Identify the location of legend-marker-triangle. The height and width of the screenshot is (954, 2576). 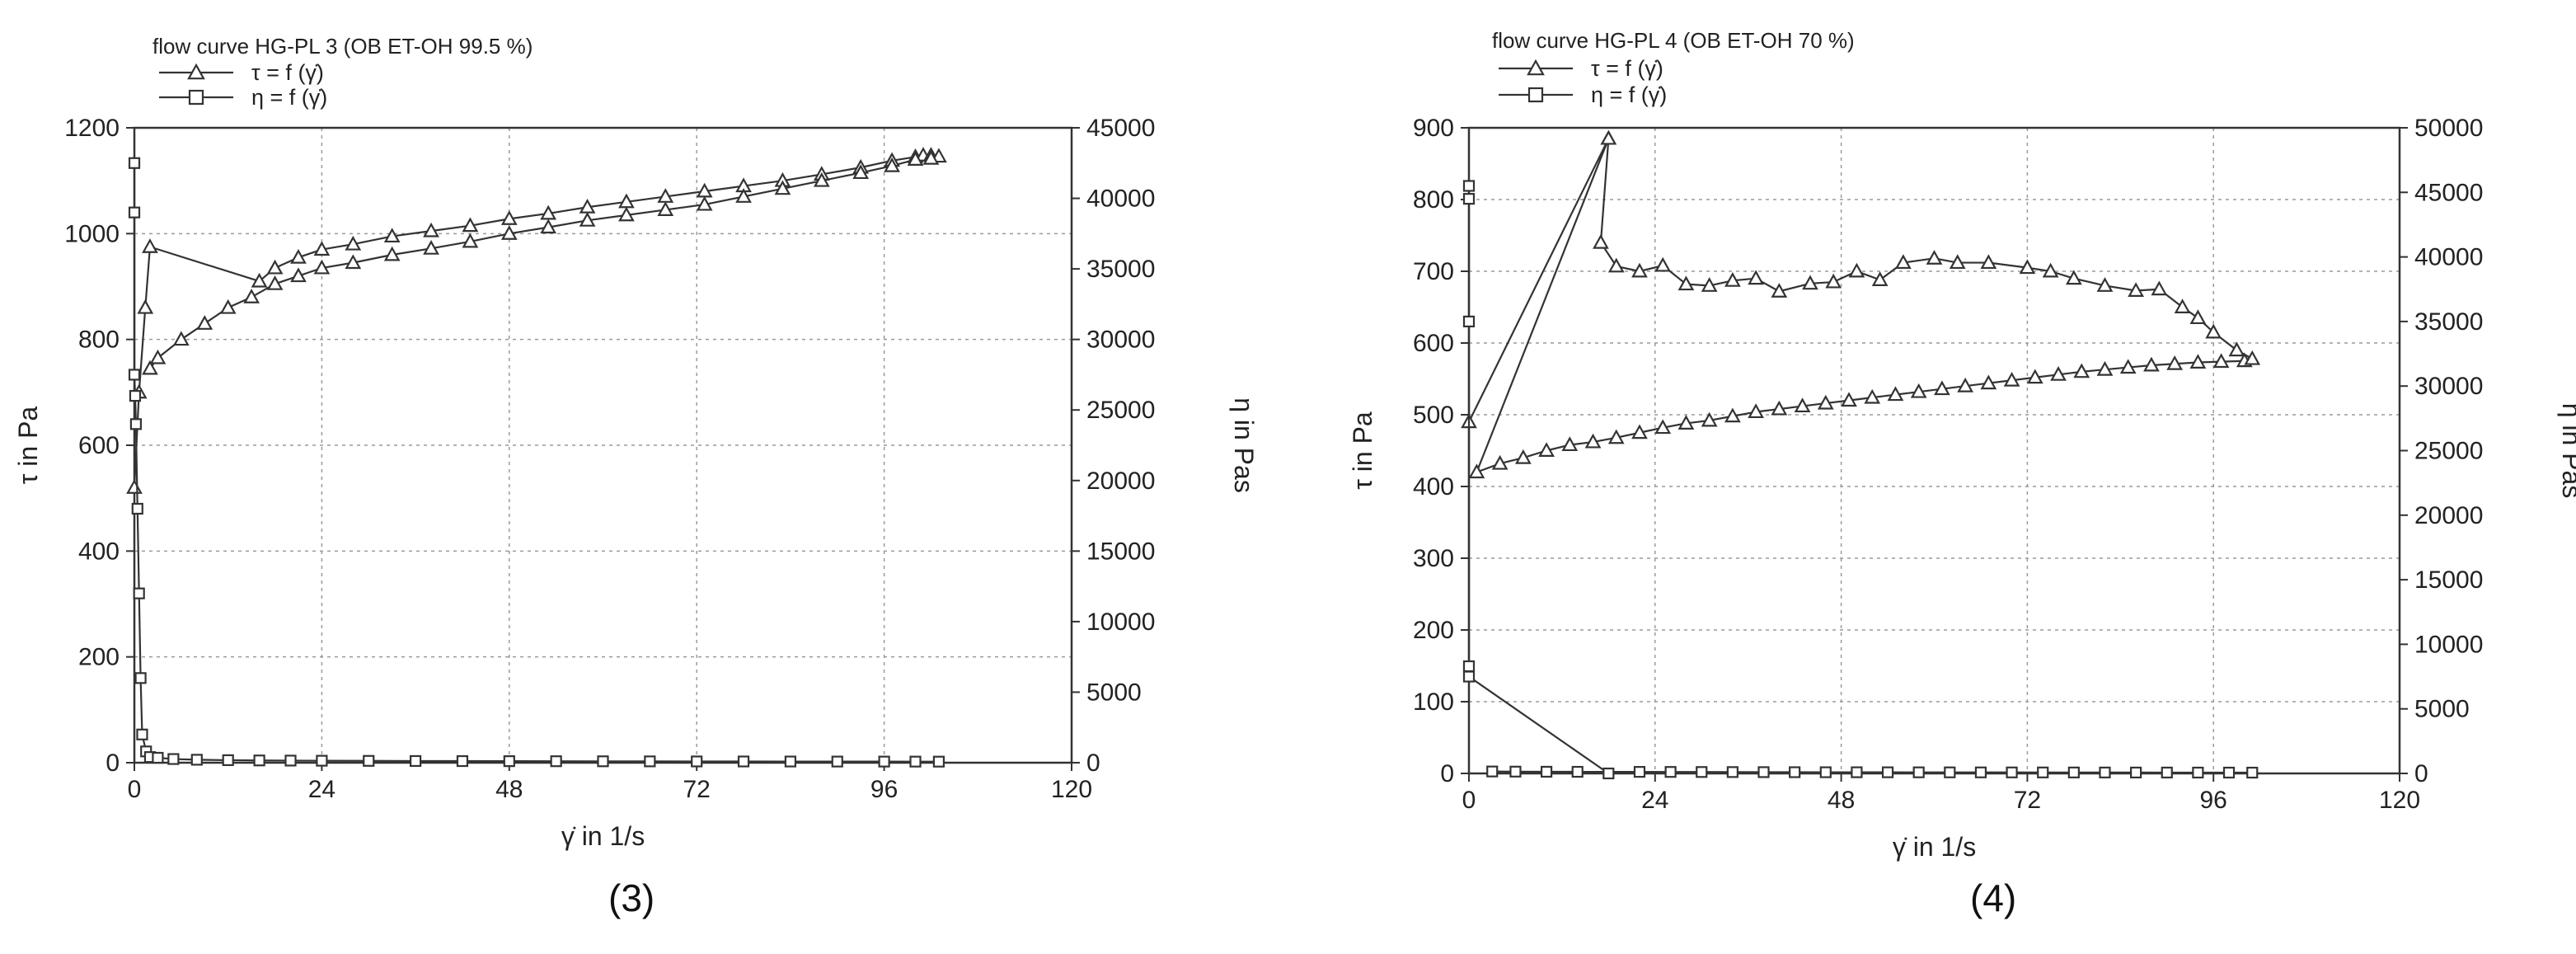
(196, 71).